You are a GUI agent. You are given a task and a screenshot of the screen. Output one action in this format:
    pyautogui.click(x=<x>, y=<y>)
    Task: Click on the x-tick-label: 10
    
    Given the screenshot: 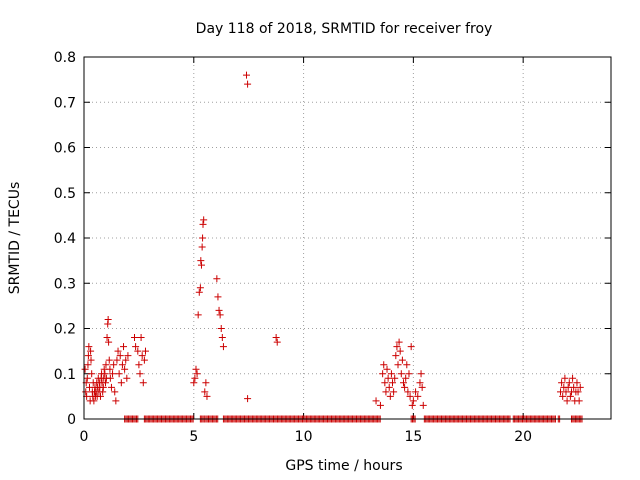 What is the action you would take?
    pyautogui.click(x=304, y=437)
    